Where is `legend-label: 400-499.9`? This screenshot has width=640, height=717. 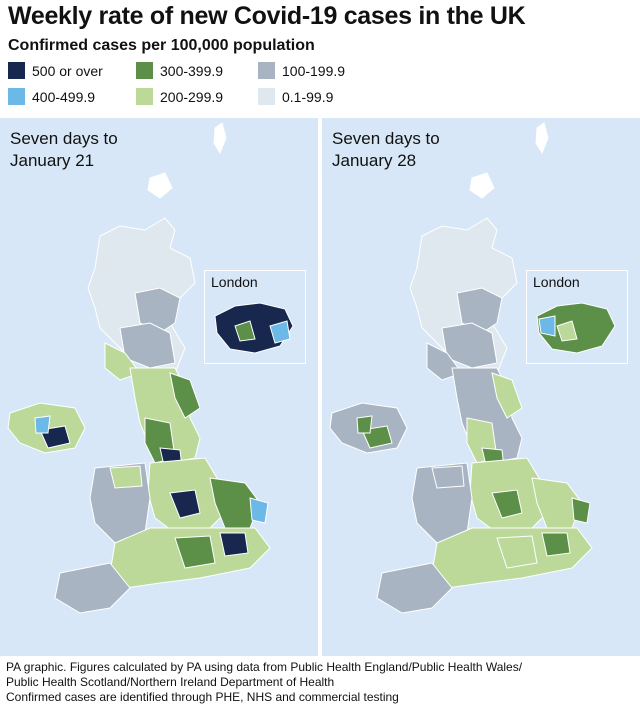
legend-label: 400-499.9 is located at coordinates (64, 96).